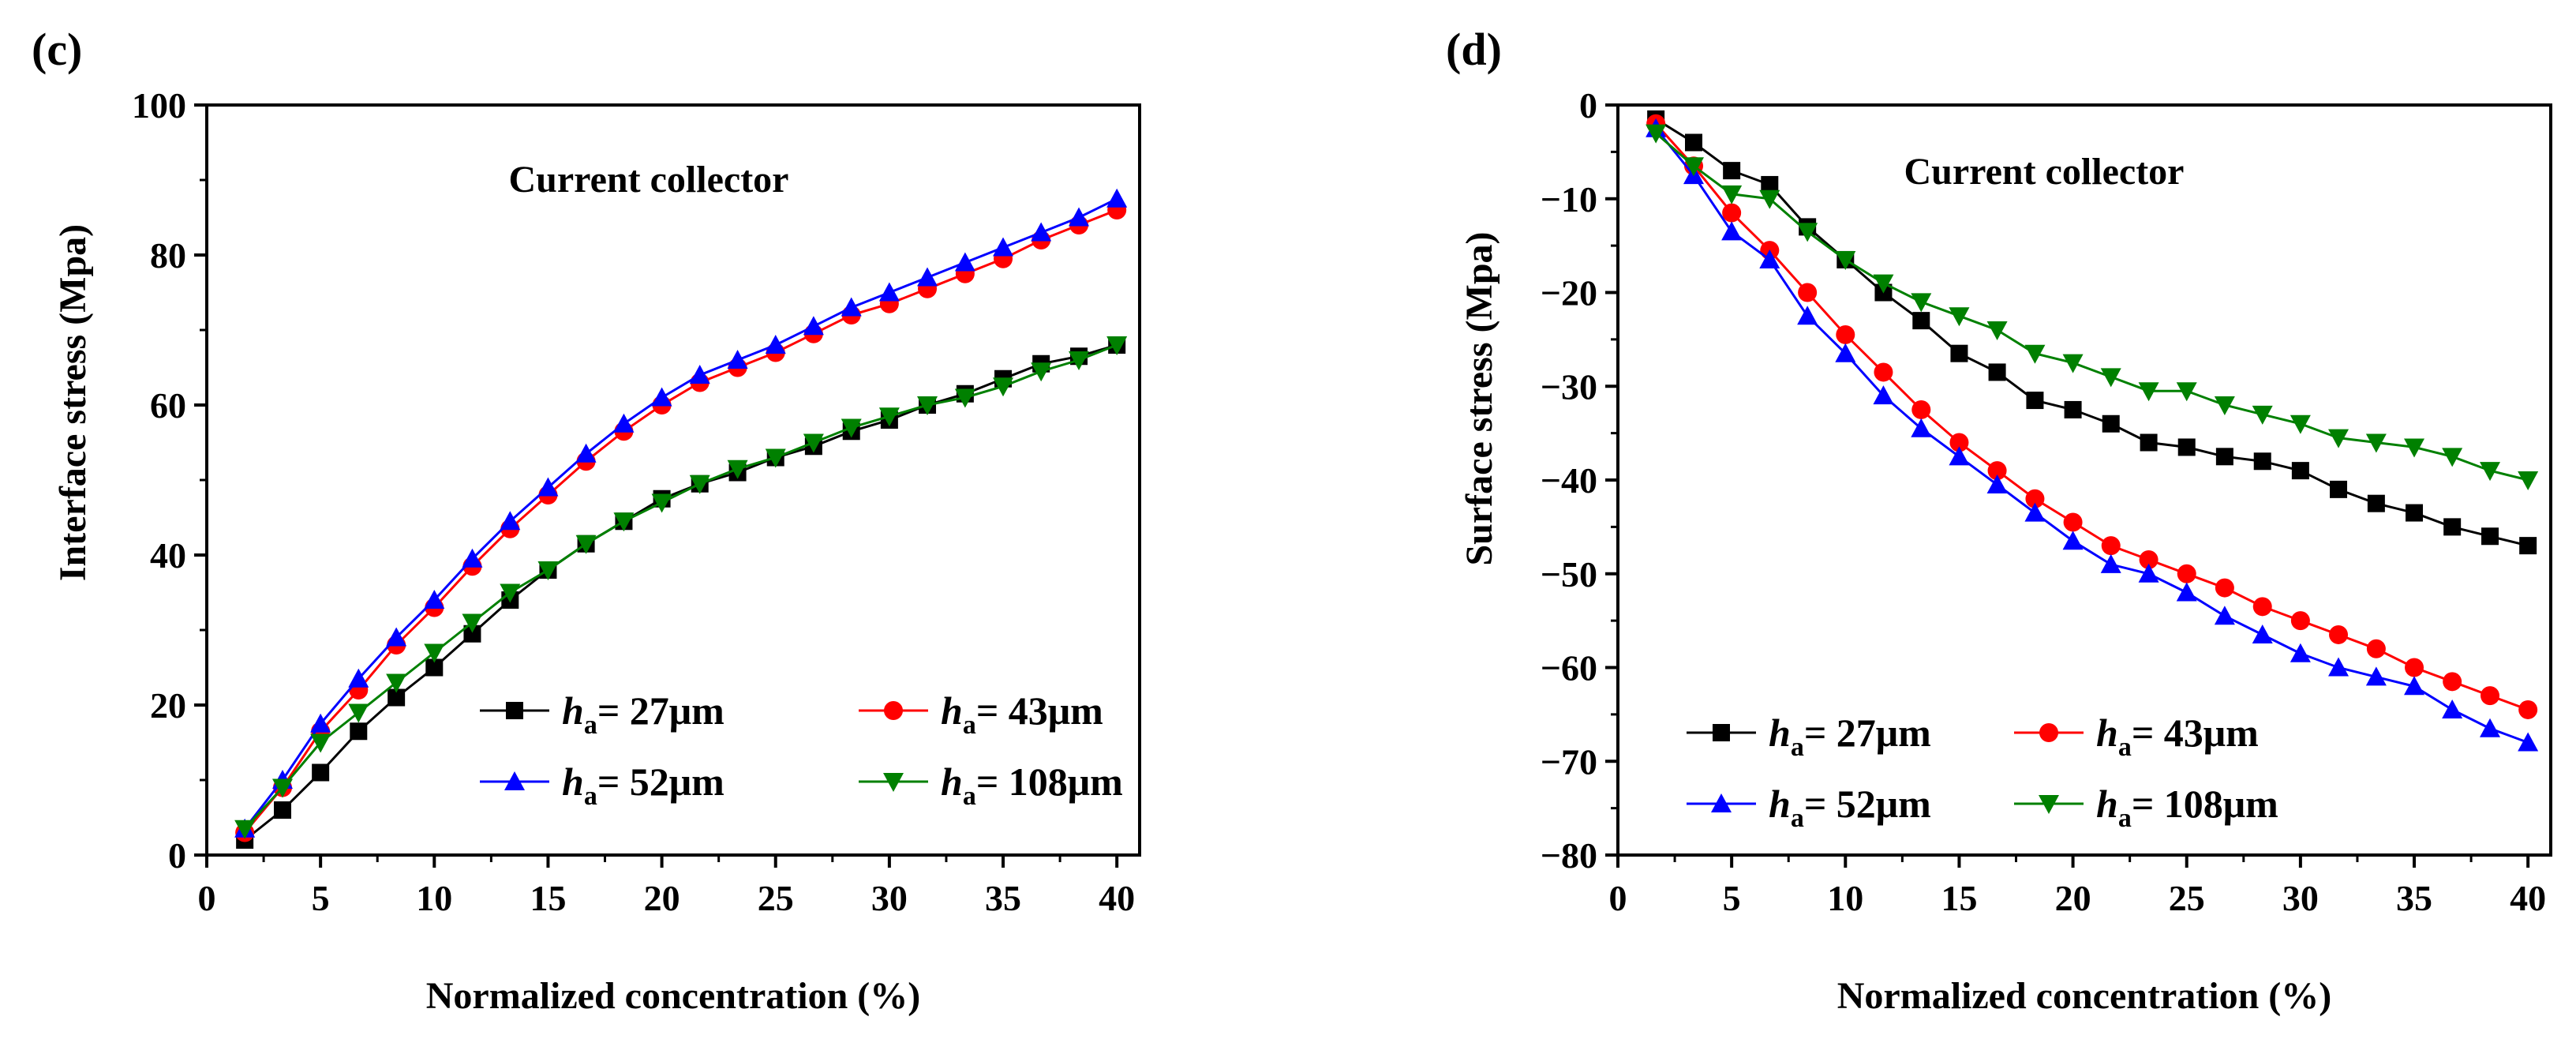 This screenshot has width=2576, height=1039. I want to click on legend-label: ha= 27μm, so click(643, 714).